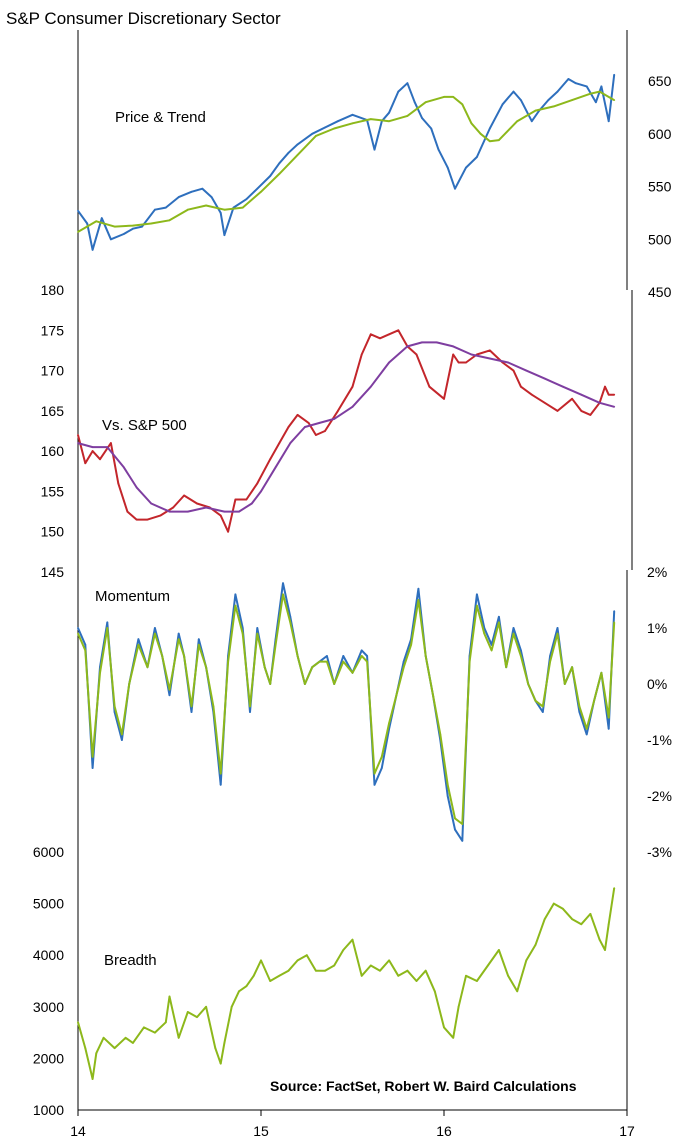 The image size is (690, 1144). Describe the element at coordinates (160, 117) in the screenshot. I see `panel-label: Price & Trend` at that location.